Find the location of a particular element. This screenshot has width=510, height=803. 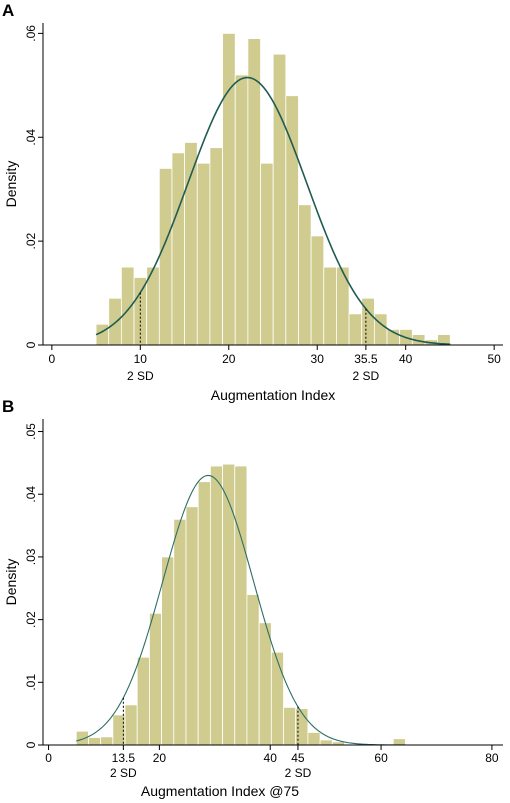

x-tick-label: 10 is located at coordinates (141, 359).